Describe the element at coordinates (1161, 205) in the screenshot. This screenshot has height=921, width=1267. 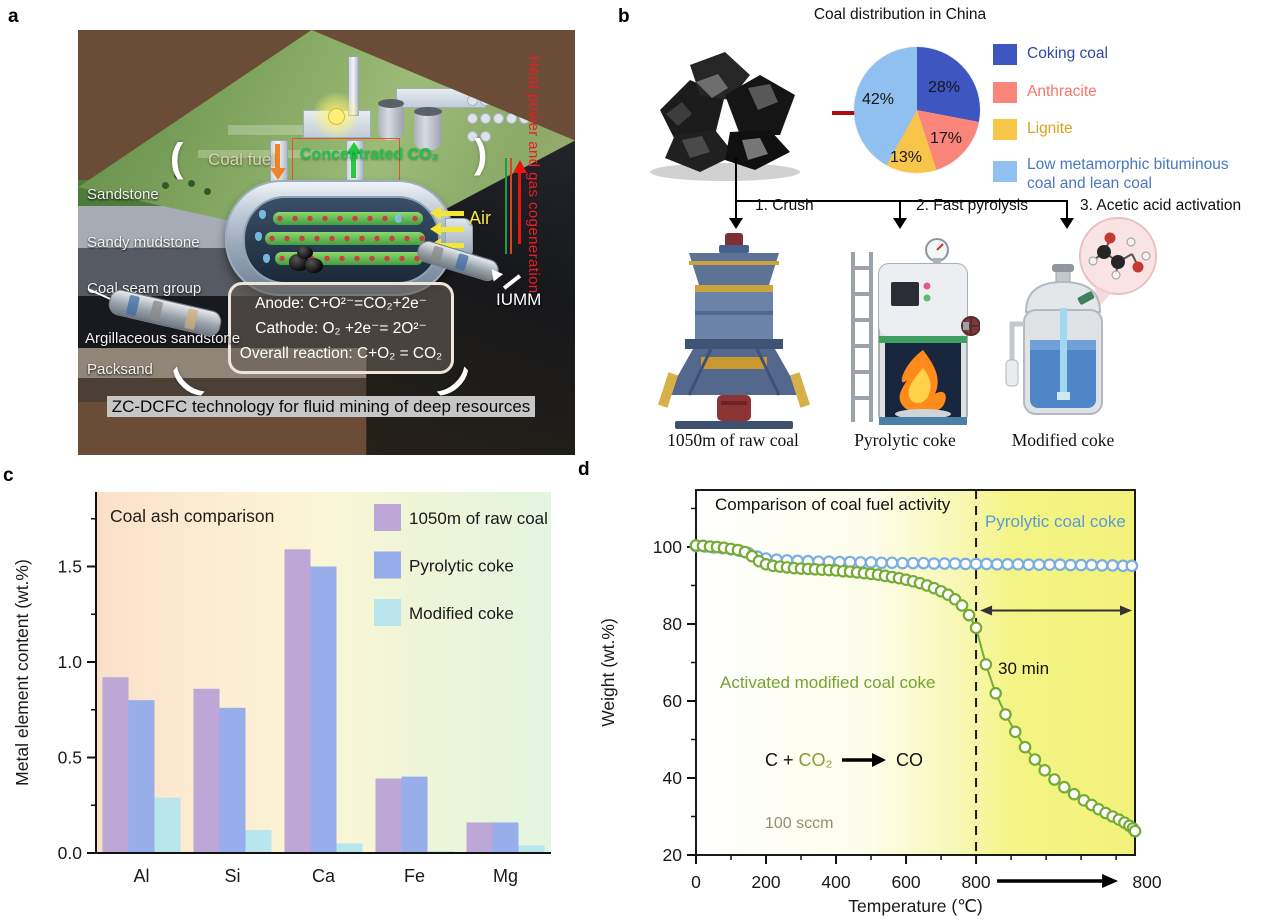
I see `step-label-acetic-acid-activation: 3. Acetic acid activation` at that location.